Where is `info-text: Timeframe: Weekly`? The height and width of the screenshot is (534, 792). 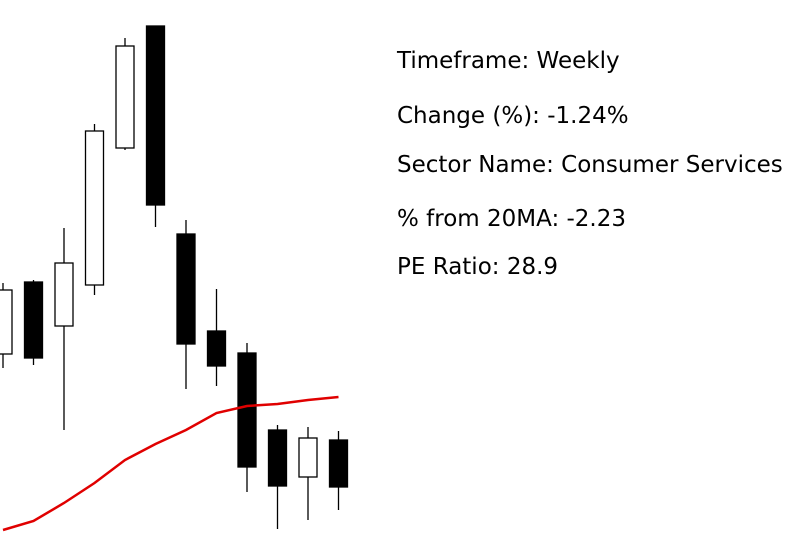 info-text: Timeframe: Weekly is located at coordinates (508, 61).